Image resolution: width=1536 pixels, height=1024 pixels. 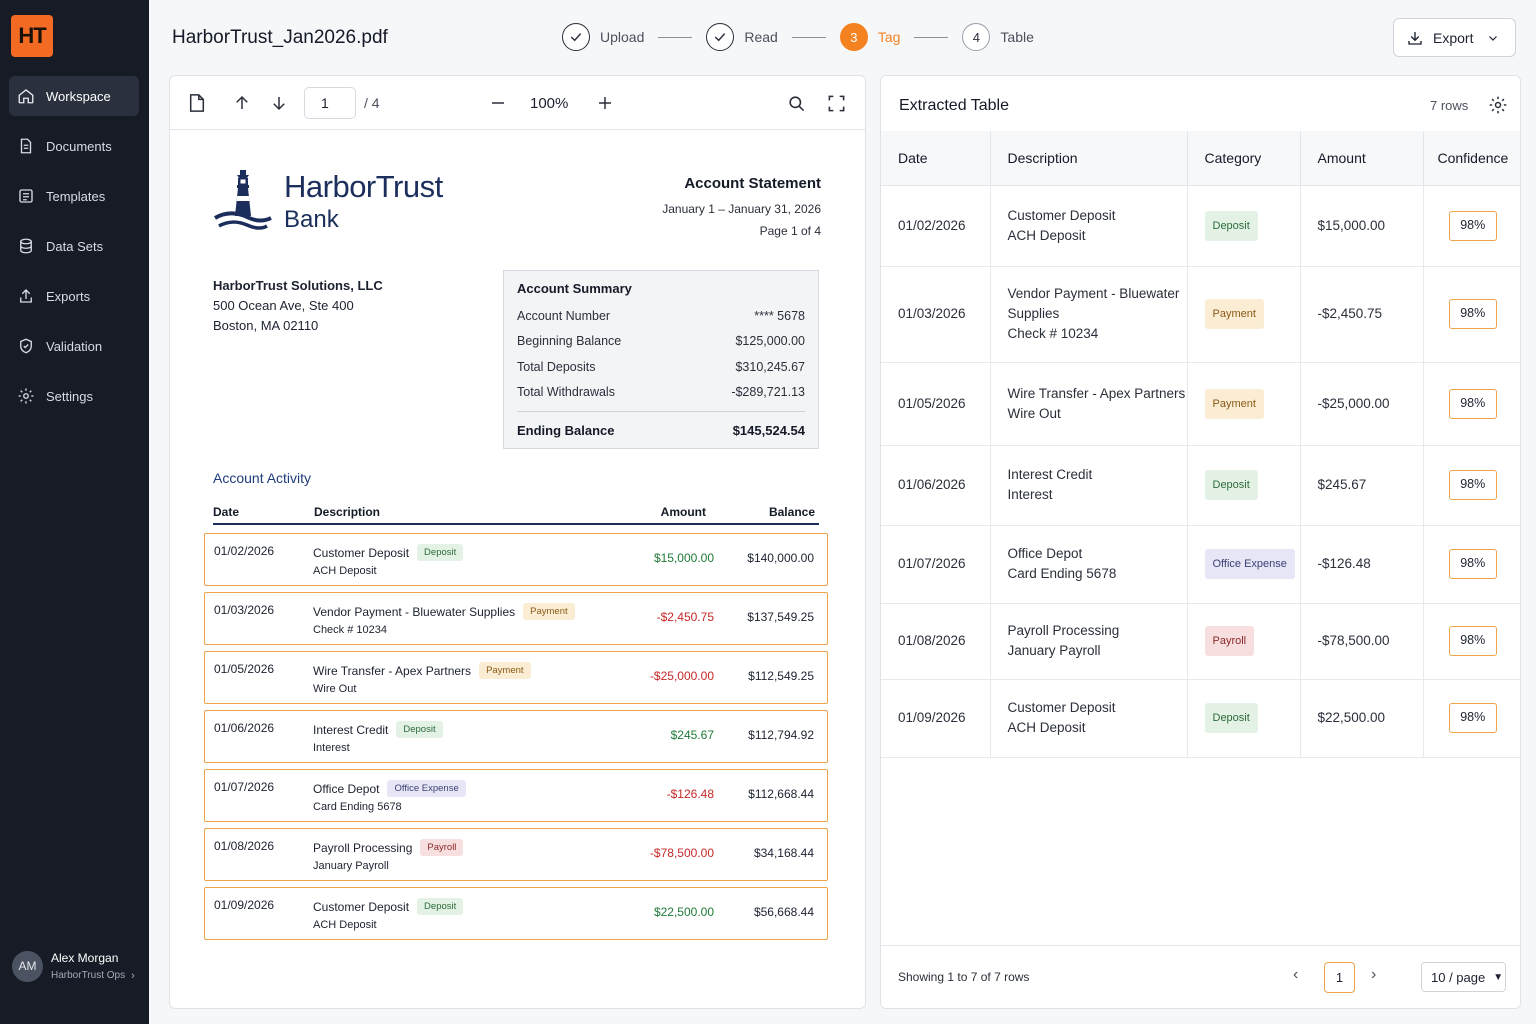 What do you see at coordinates (74, 346) in the screenshot?
I see `sidebar-item-validation: Validation` at bounding box center [74, 346].